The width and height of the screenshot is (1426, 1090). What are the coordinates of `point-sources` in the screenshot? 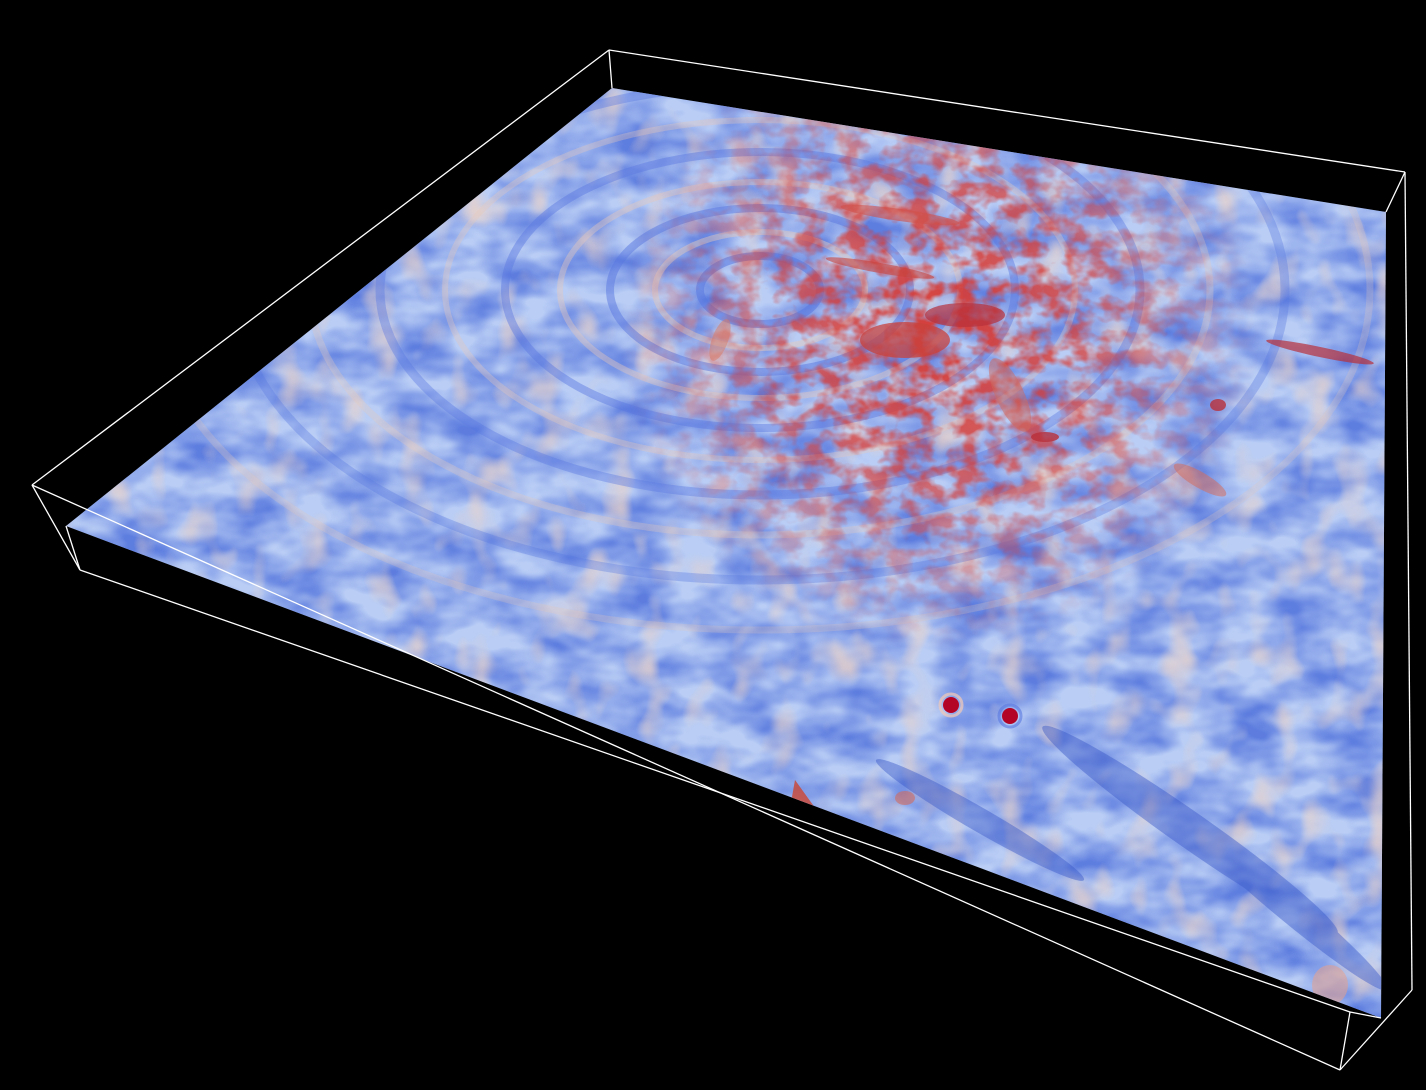 It's located at (980, 710).